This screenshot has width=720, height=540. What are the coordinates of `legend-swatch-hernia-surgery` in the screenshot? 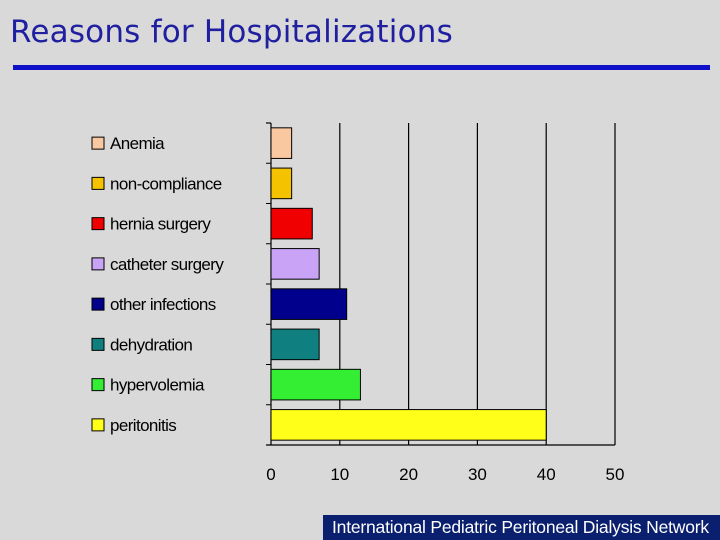 It's located at (98, 224).